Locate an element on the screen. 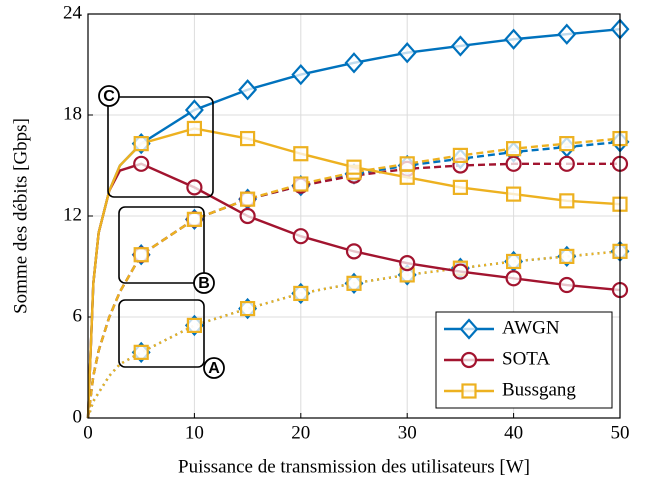 The height and width of the screenshot is (488, 654). legend-label: Bussgang is located at coordinates (539, 389).